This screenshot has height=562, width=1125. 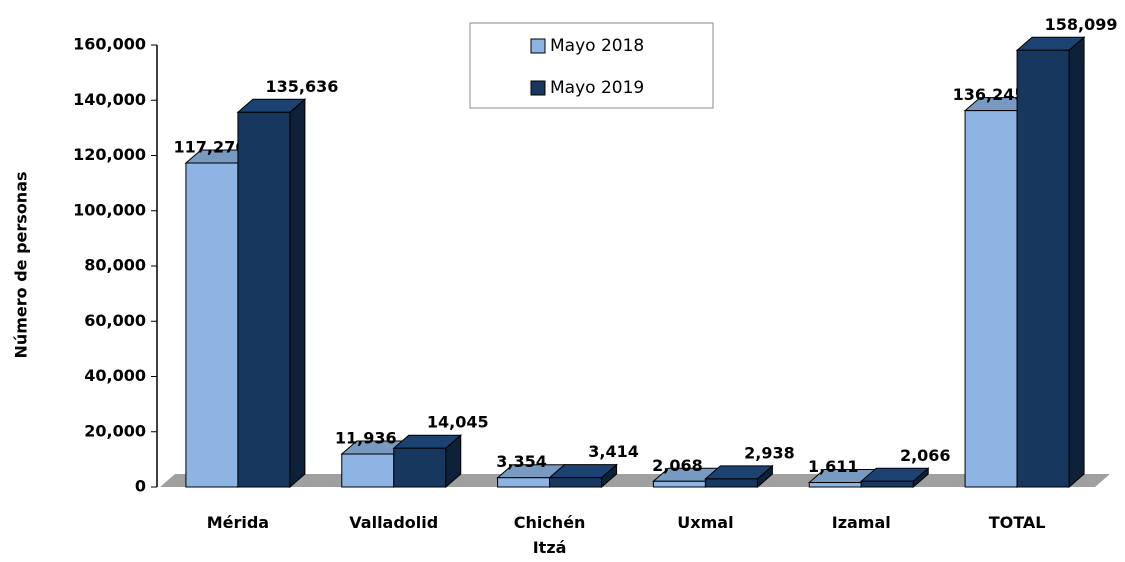 I want to click on x-tick-label: Valladolid, so click(x=393, y=522).